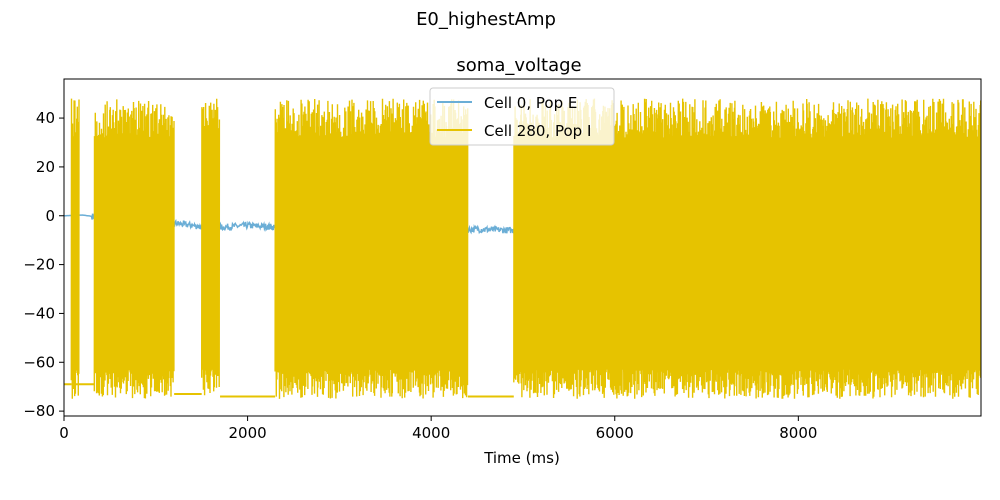 Image resolution: width=1000 pixels, height=500 pixels. Describe the element at coordinates (45, 167) in the screenshot. I see `y-tick-label: 20` at that location.